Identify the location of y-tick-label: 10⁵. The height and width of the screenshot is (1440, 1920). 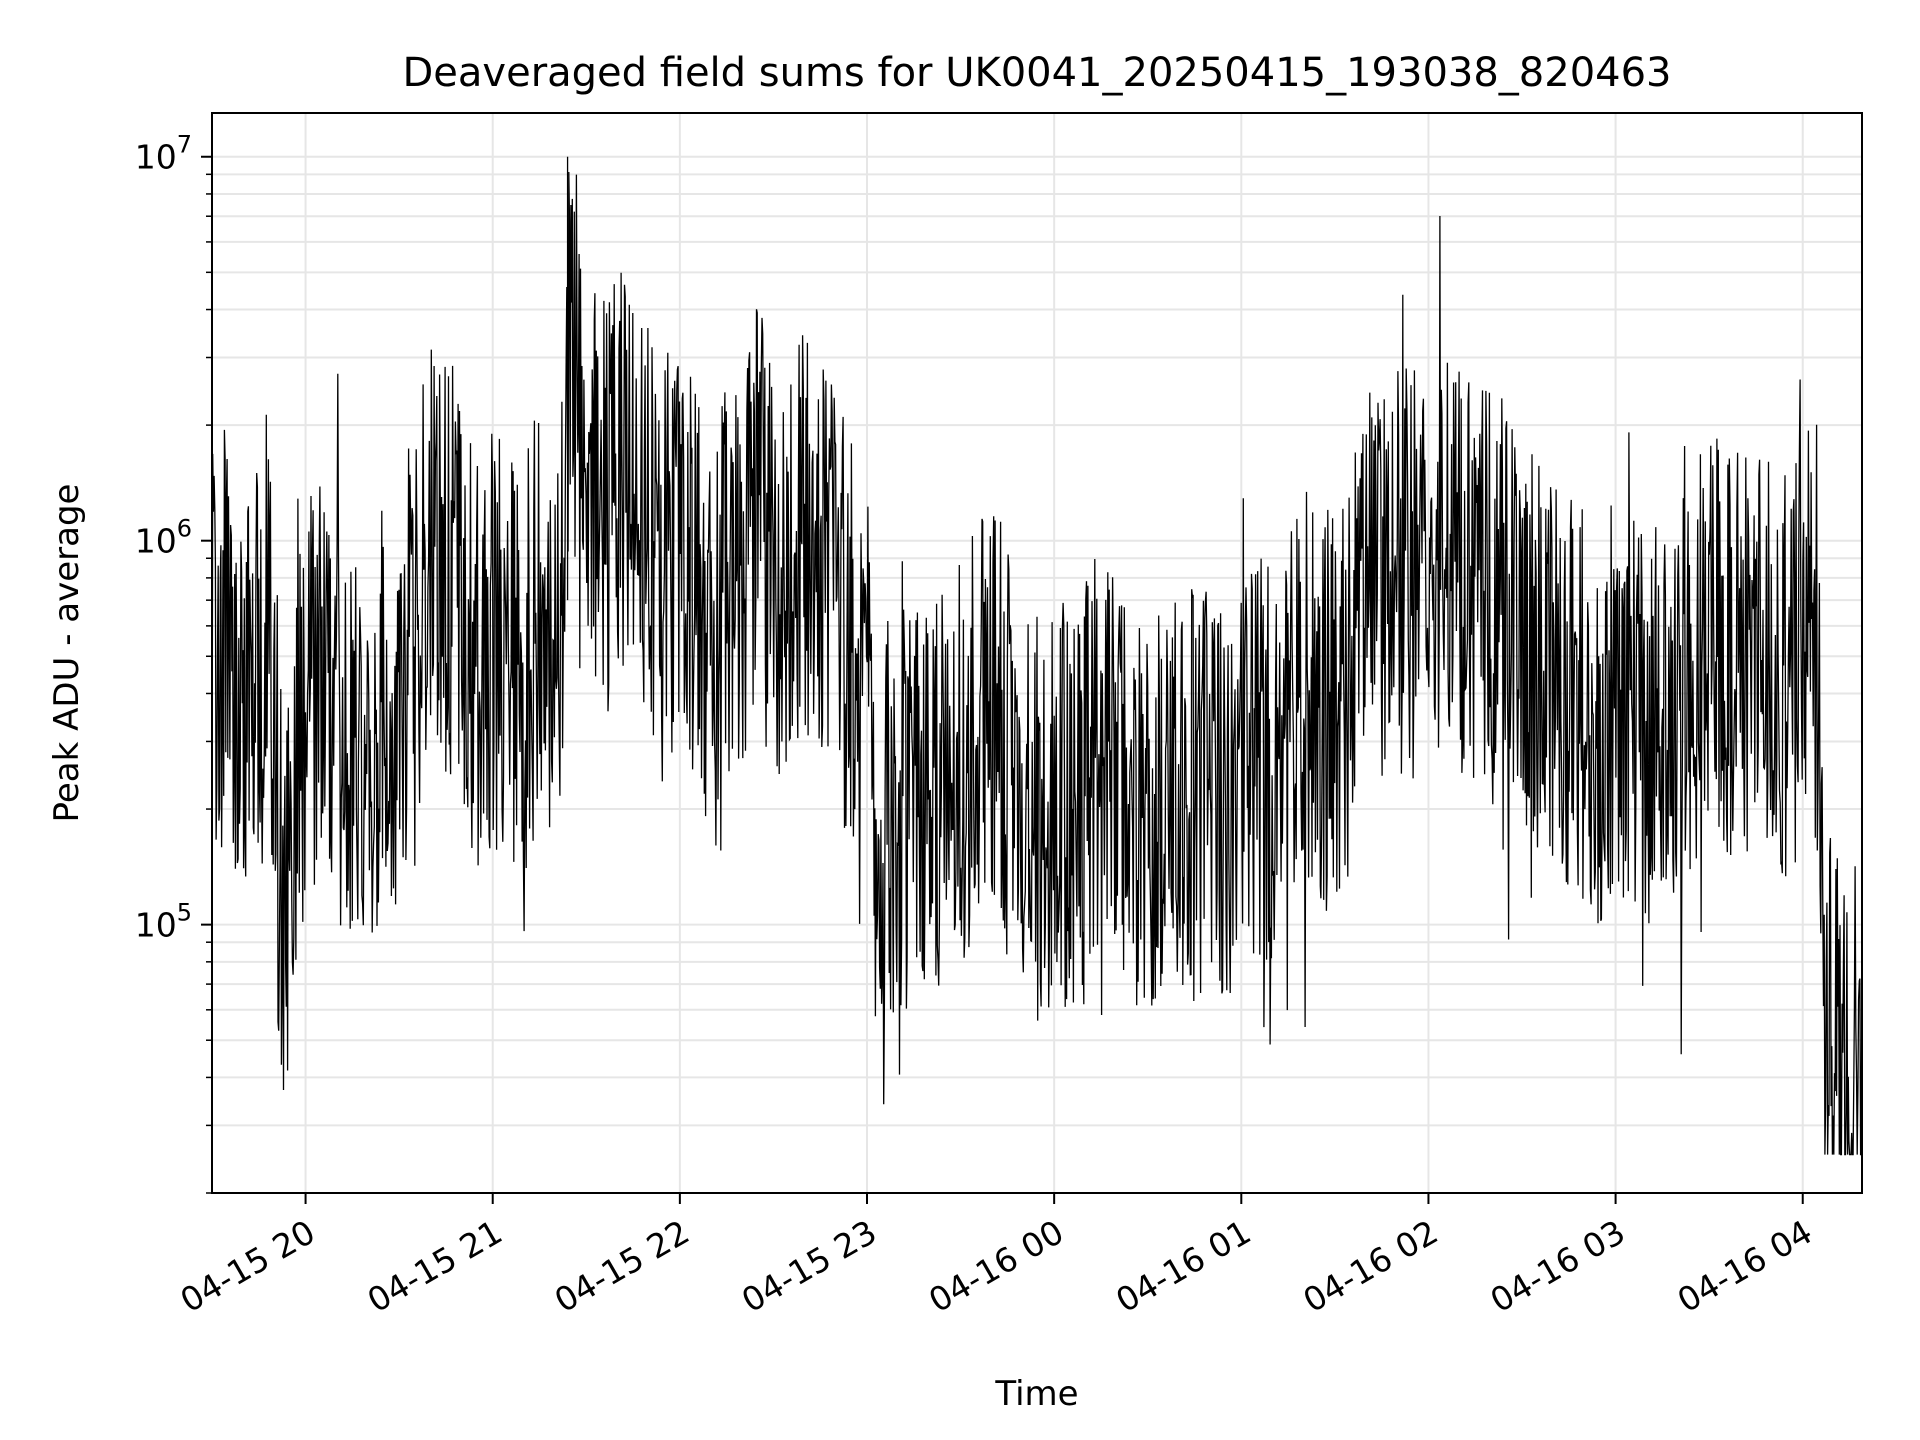
(163, 922).